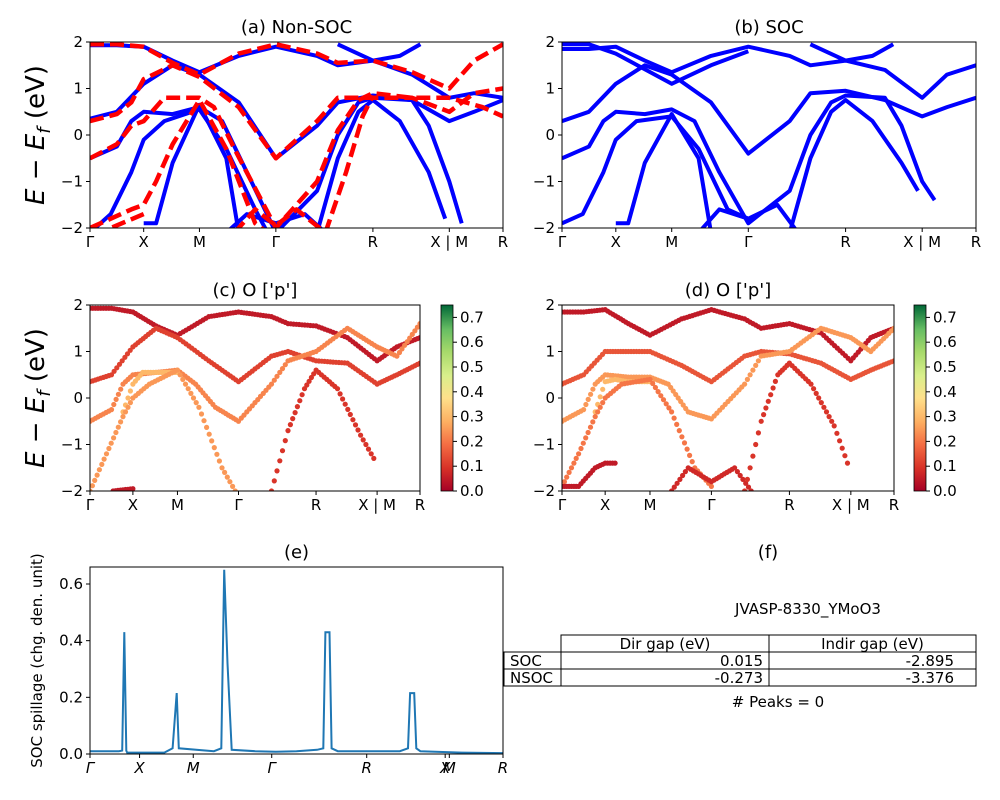 Image resolution: width=1000 pixels, height=800 pixels. Describe the element at coordinates (71, 584) in the screenshot. I see `y-tick-label: 0.6` at that location.